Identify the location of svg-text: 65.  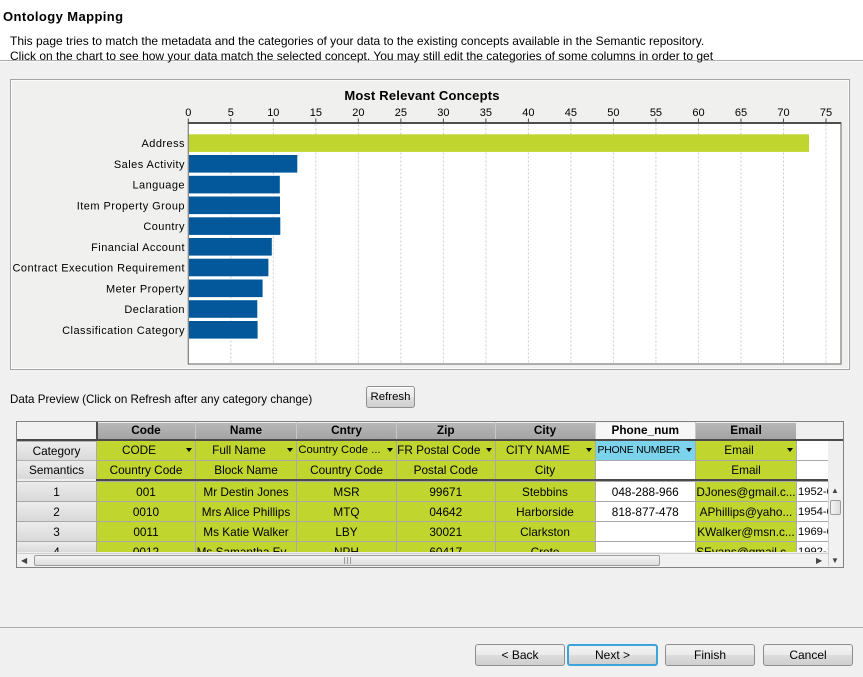
(741, 113).